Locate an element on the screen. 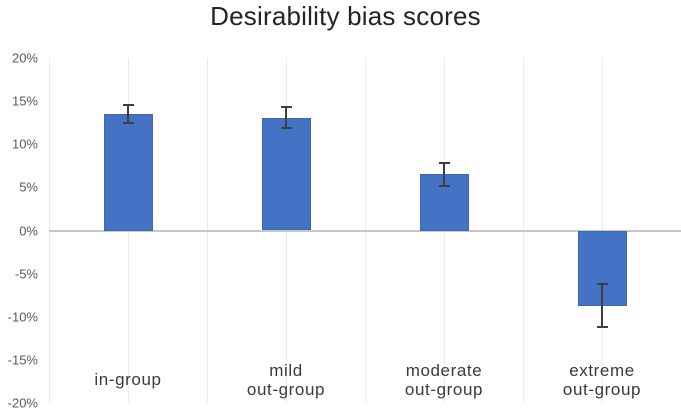 The width and height of the screenshot is (681, 409). category-label: extreme out-group is located at coordinates (602, 380).